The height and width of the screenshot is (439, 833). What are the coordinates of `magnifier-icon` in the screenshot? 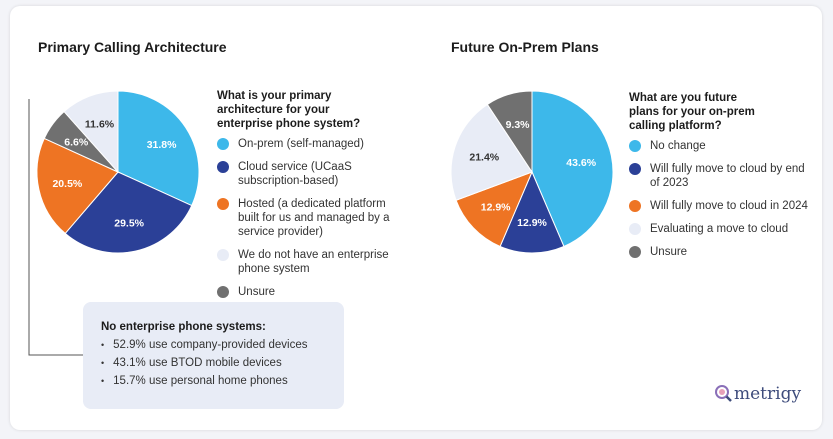 It's located at (723, 393).